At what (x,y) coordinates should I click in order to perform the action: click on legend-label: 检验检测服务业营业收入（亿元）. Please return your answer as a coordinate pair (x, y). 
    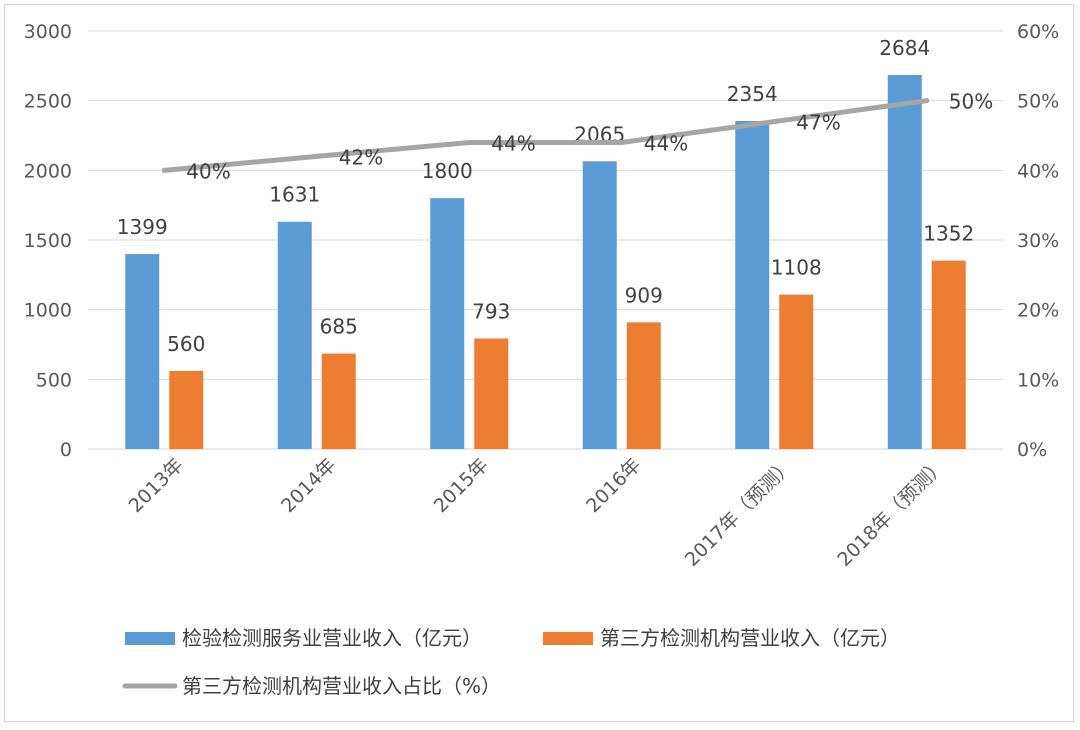
    Looking at the image, I should click on (332, 638).